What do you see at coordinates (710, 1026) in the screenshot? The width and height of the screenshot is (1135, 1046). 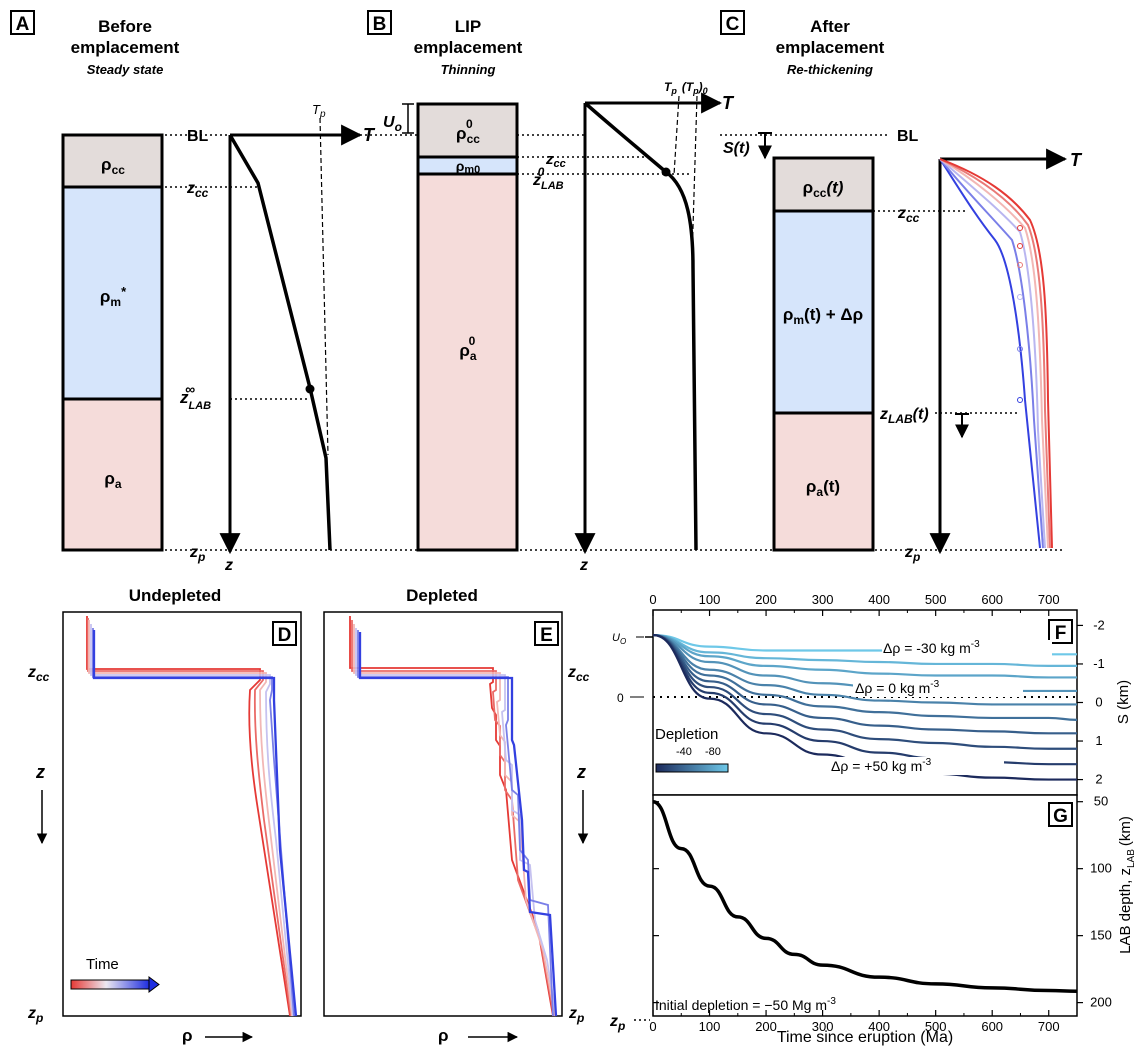 I see `bottom-axis-tick-label: 100` at bounding box center [710, 1026].